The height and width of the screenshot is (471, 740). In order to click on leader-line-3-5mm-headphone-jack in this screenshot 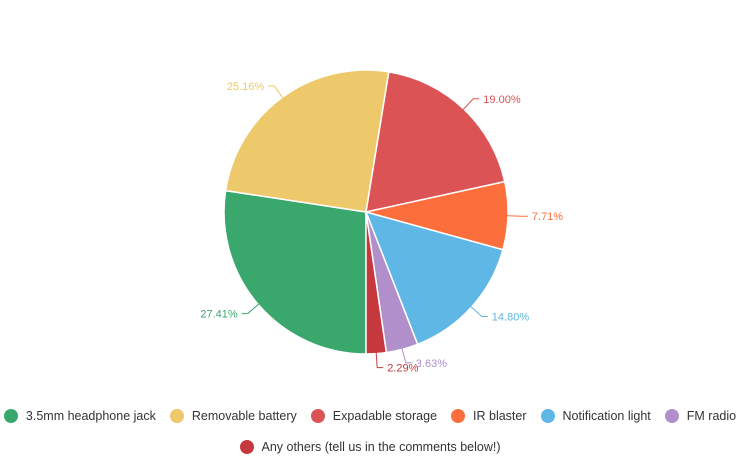, I will do `click(251, 308)`.